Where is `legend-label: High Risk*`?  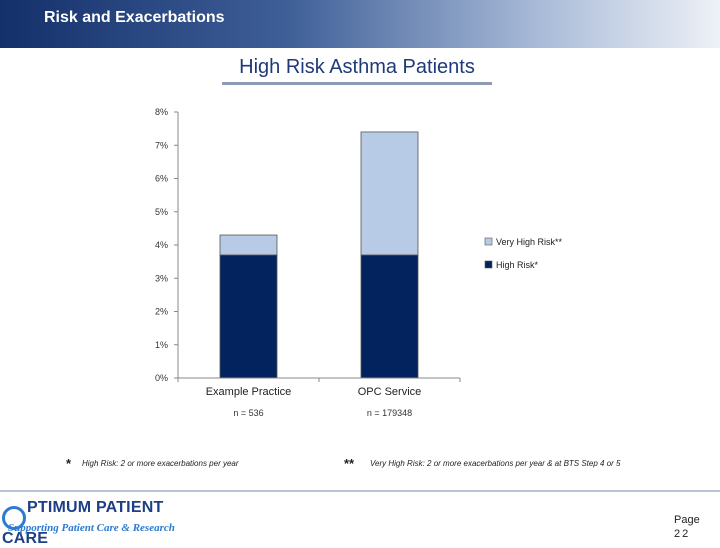 legend-label: High Risk* is located at coordinates (517, 265).